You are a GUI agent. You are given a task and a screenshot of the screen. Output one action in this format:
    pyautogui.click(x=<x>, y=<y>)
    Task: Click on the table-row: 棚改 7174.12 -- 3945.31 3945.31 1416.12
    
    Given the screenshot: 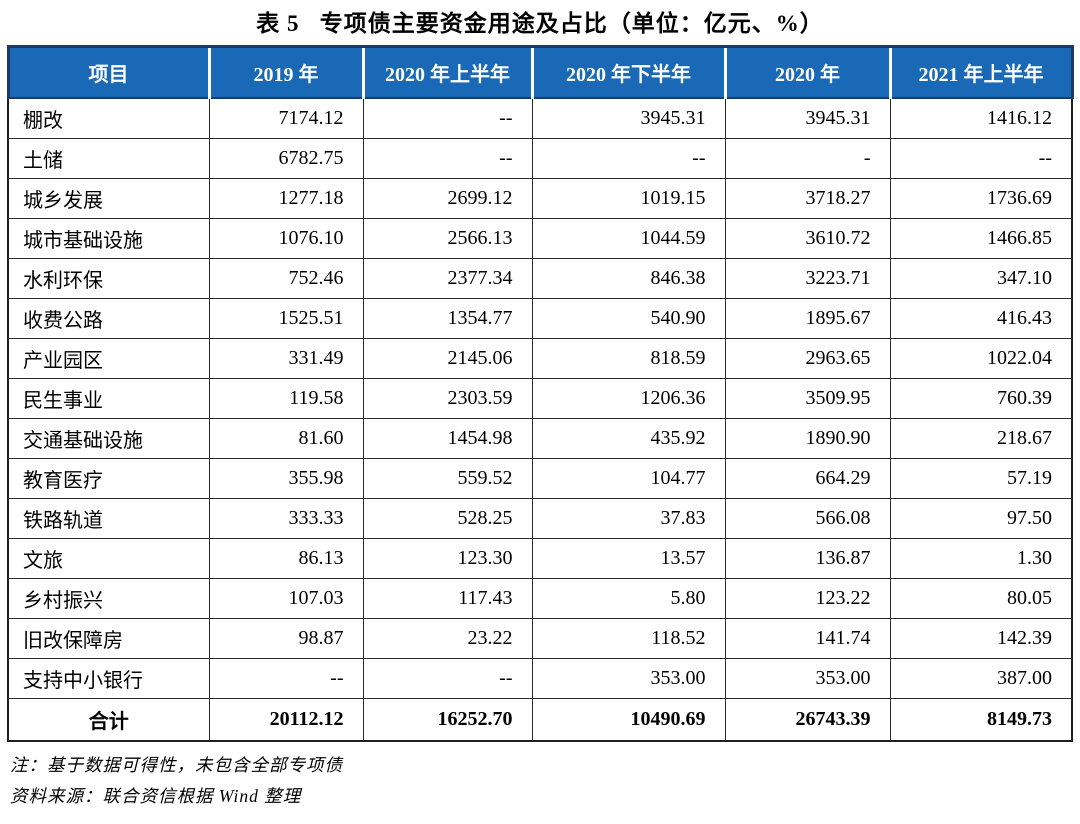 What is the action you would take?
    pyautogui.click(x=540, y=118)
    